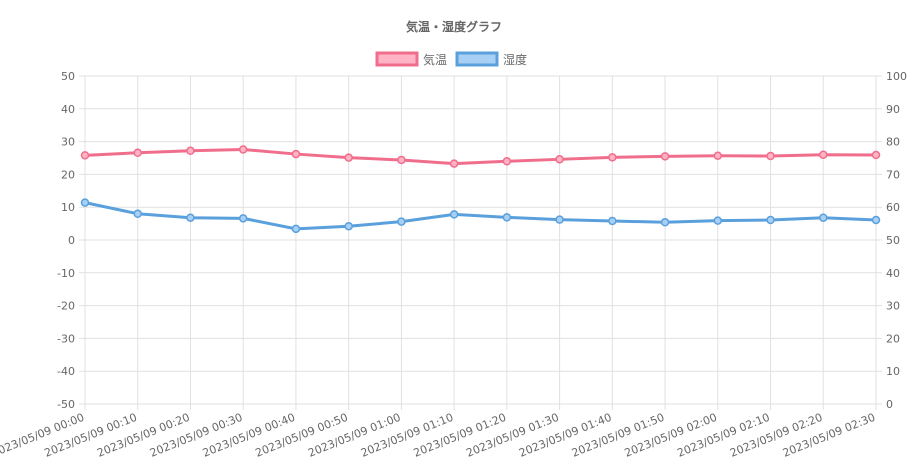 The height and width of the screenshot is (469, 912). What do you see at coordinates (66, 371) in the screenshot?
I see `left-y-tick-label: -40` at bounding box center [66, 371].